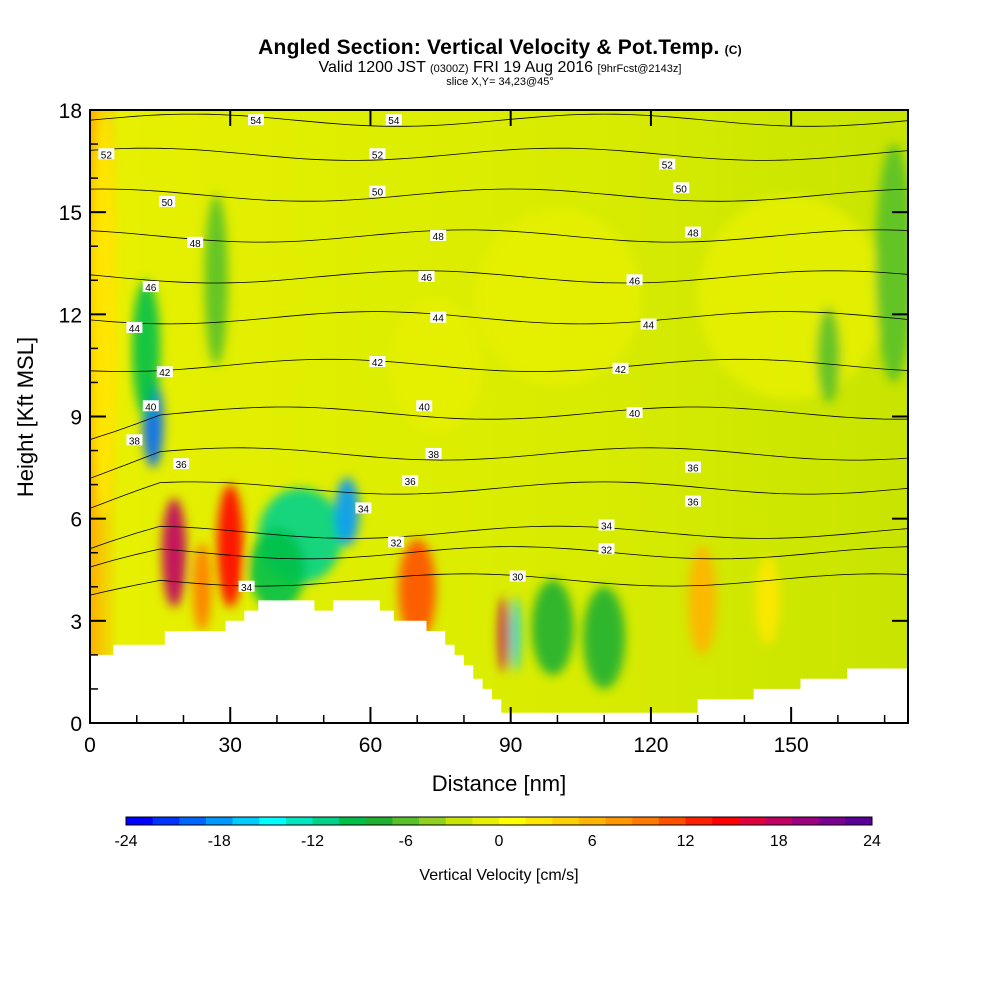  What do you see at coordinates (230, 745) in the screenshot?
I see `x-tick-label: 30` at bounding box center [230, 745].